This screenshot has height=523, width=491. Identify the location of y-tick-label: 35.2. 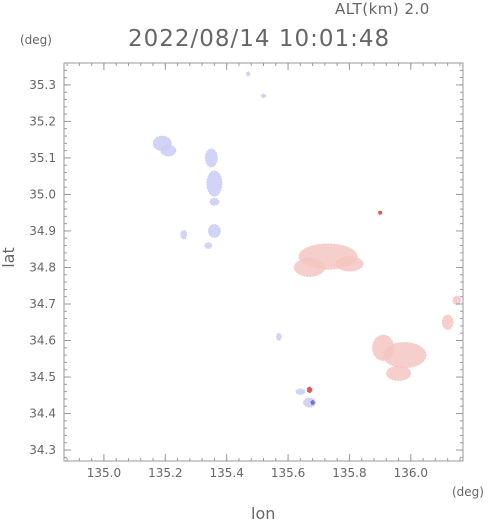
(42, 121).